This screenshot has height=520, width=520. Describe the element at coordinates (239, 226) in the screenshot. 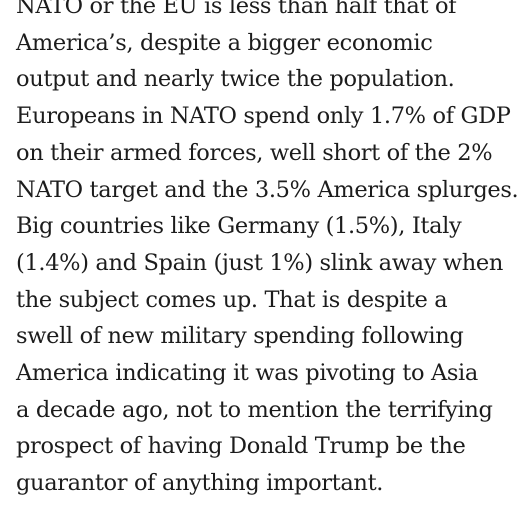

I see `article-line: Big countries like Germany (1.5%), Italy` at that location.